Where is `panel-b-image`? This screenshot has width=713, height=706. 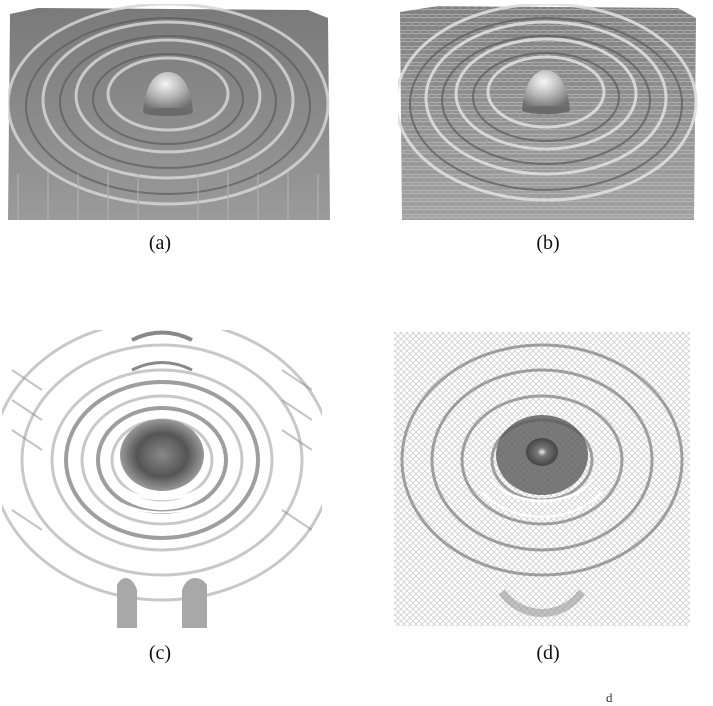 panel-b-image is located at coordinates (548, 112).